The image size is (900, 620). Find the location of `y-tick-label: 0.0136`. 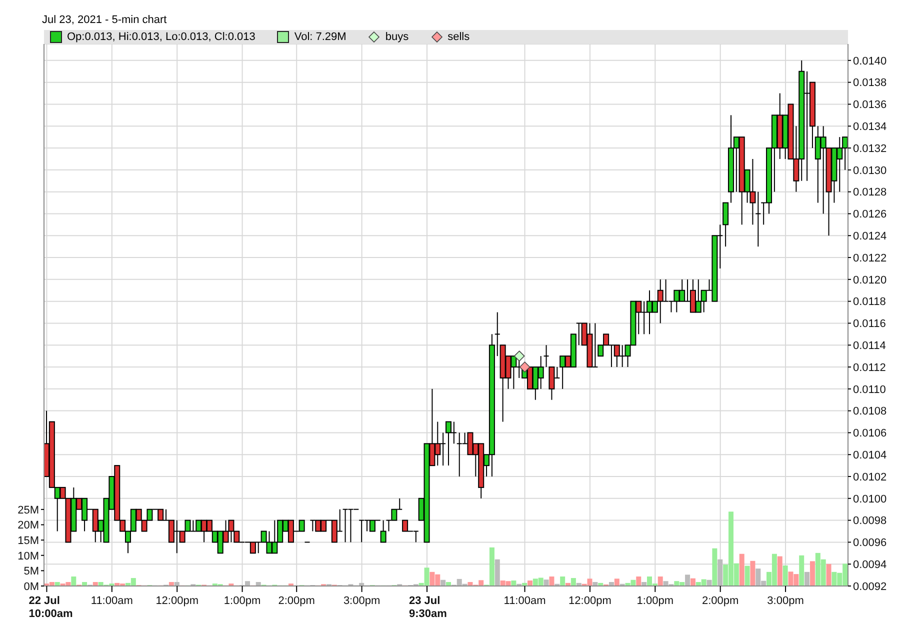

y-tick-label: 0.0136 is located at coordinates (870, 105).